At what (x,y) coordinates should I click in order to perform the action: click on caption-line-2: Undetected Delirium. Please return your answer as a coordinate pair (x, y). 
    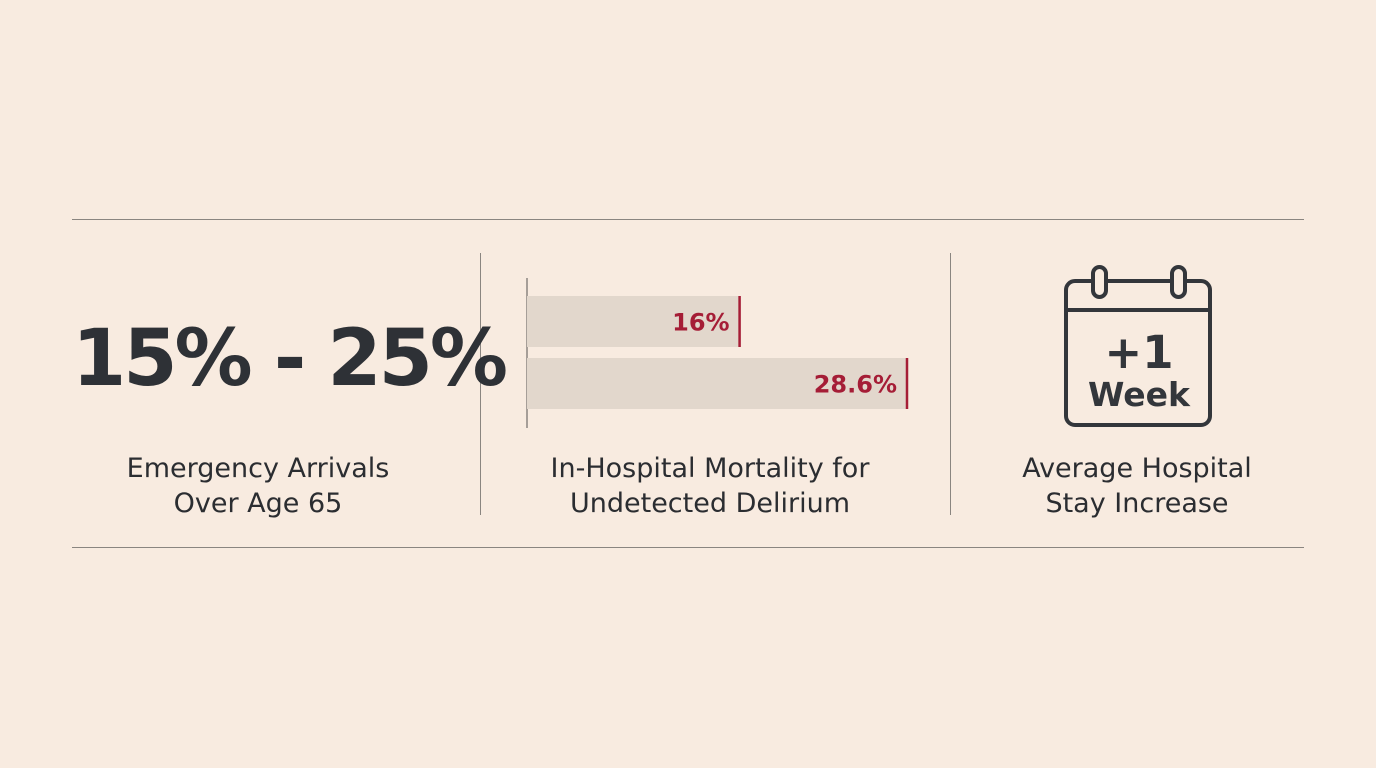
    Looking at the image, I should click on (709, 503).